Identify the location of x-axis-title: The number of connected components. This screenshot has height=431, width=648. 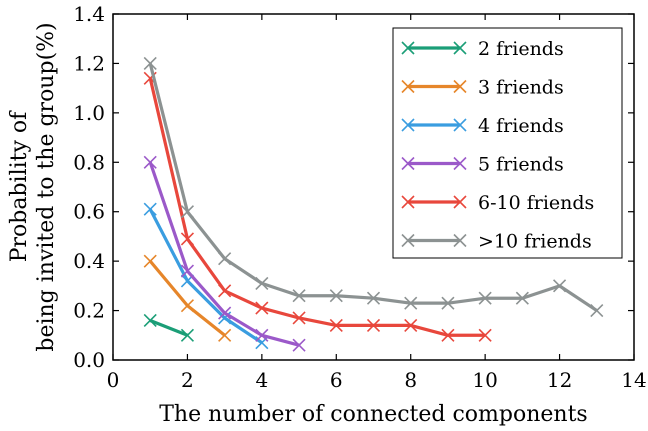
(373, 414).